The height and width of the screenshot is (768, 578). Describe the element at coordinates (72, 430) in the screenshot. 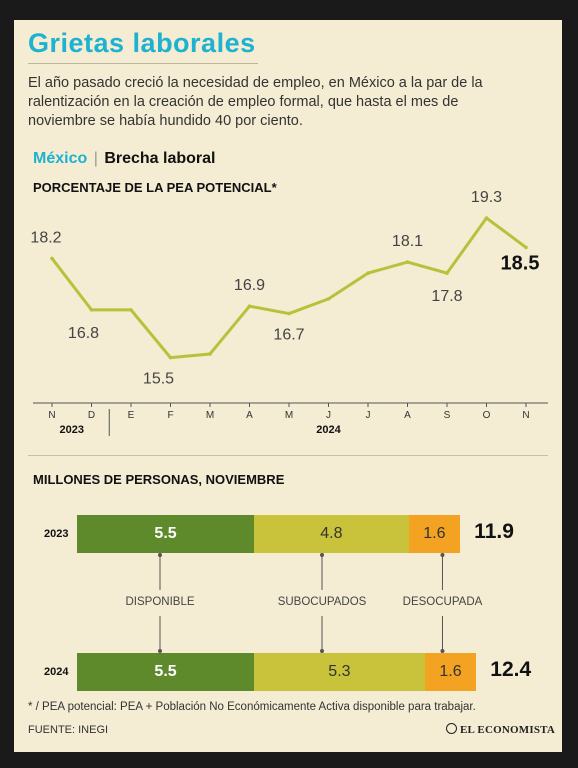

I see `year-label: 2023` at that location.